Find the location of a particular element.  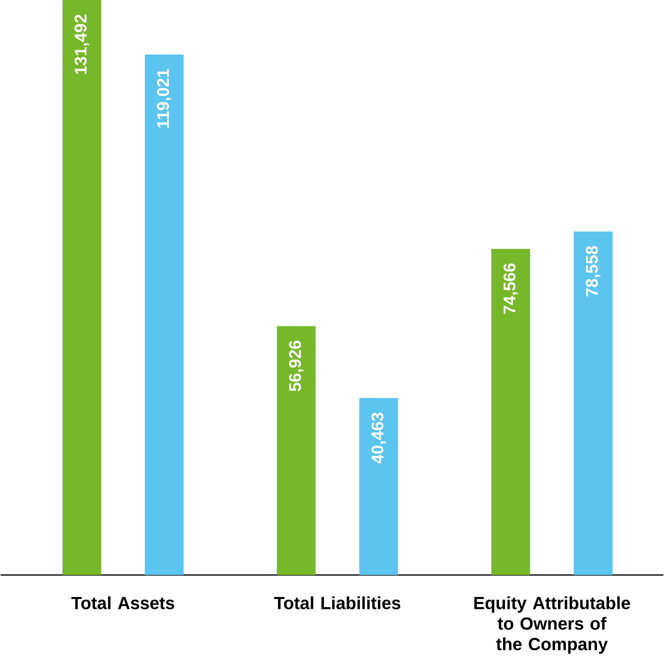

data-label: 131,492 is located at coordinates (82, 44).